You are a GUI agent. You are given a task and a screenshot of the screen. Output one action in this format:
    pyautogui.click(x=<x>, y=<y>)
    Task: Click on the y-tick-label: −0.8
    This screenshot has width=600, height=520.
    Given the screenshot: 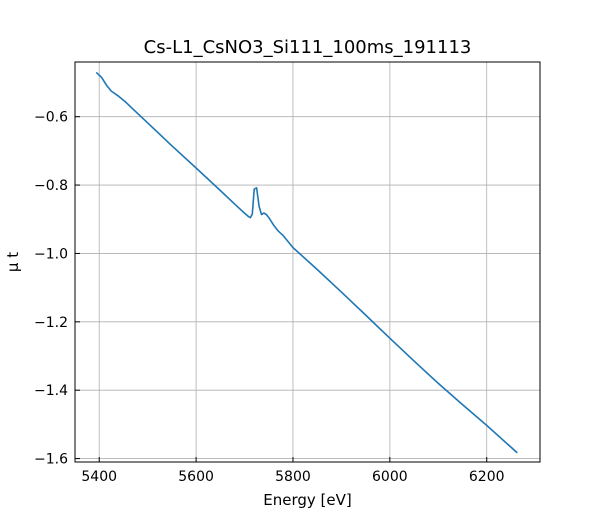 What is the action you would take?
    pyautogui.click(x=51, y=186)
    